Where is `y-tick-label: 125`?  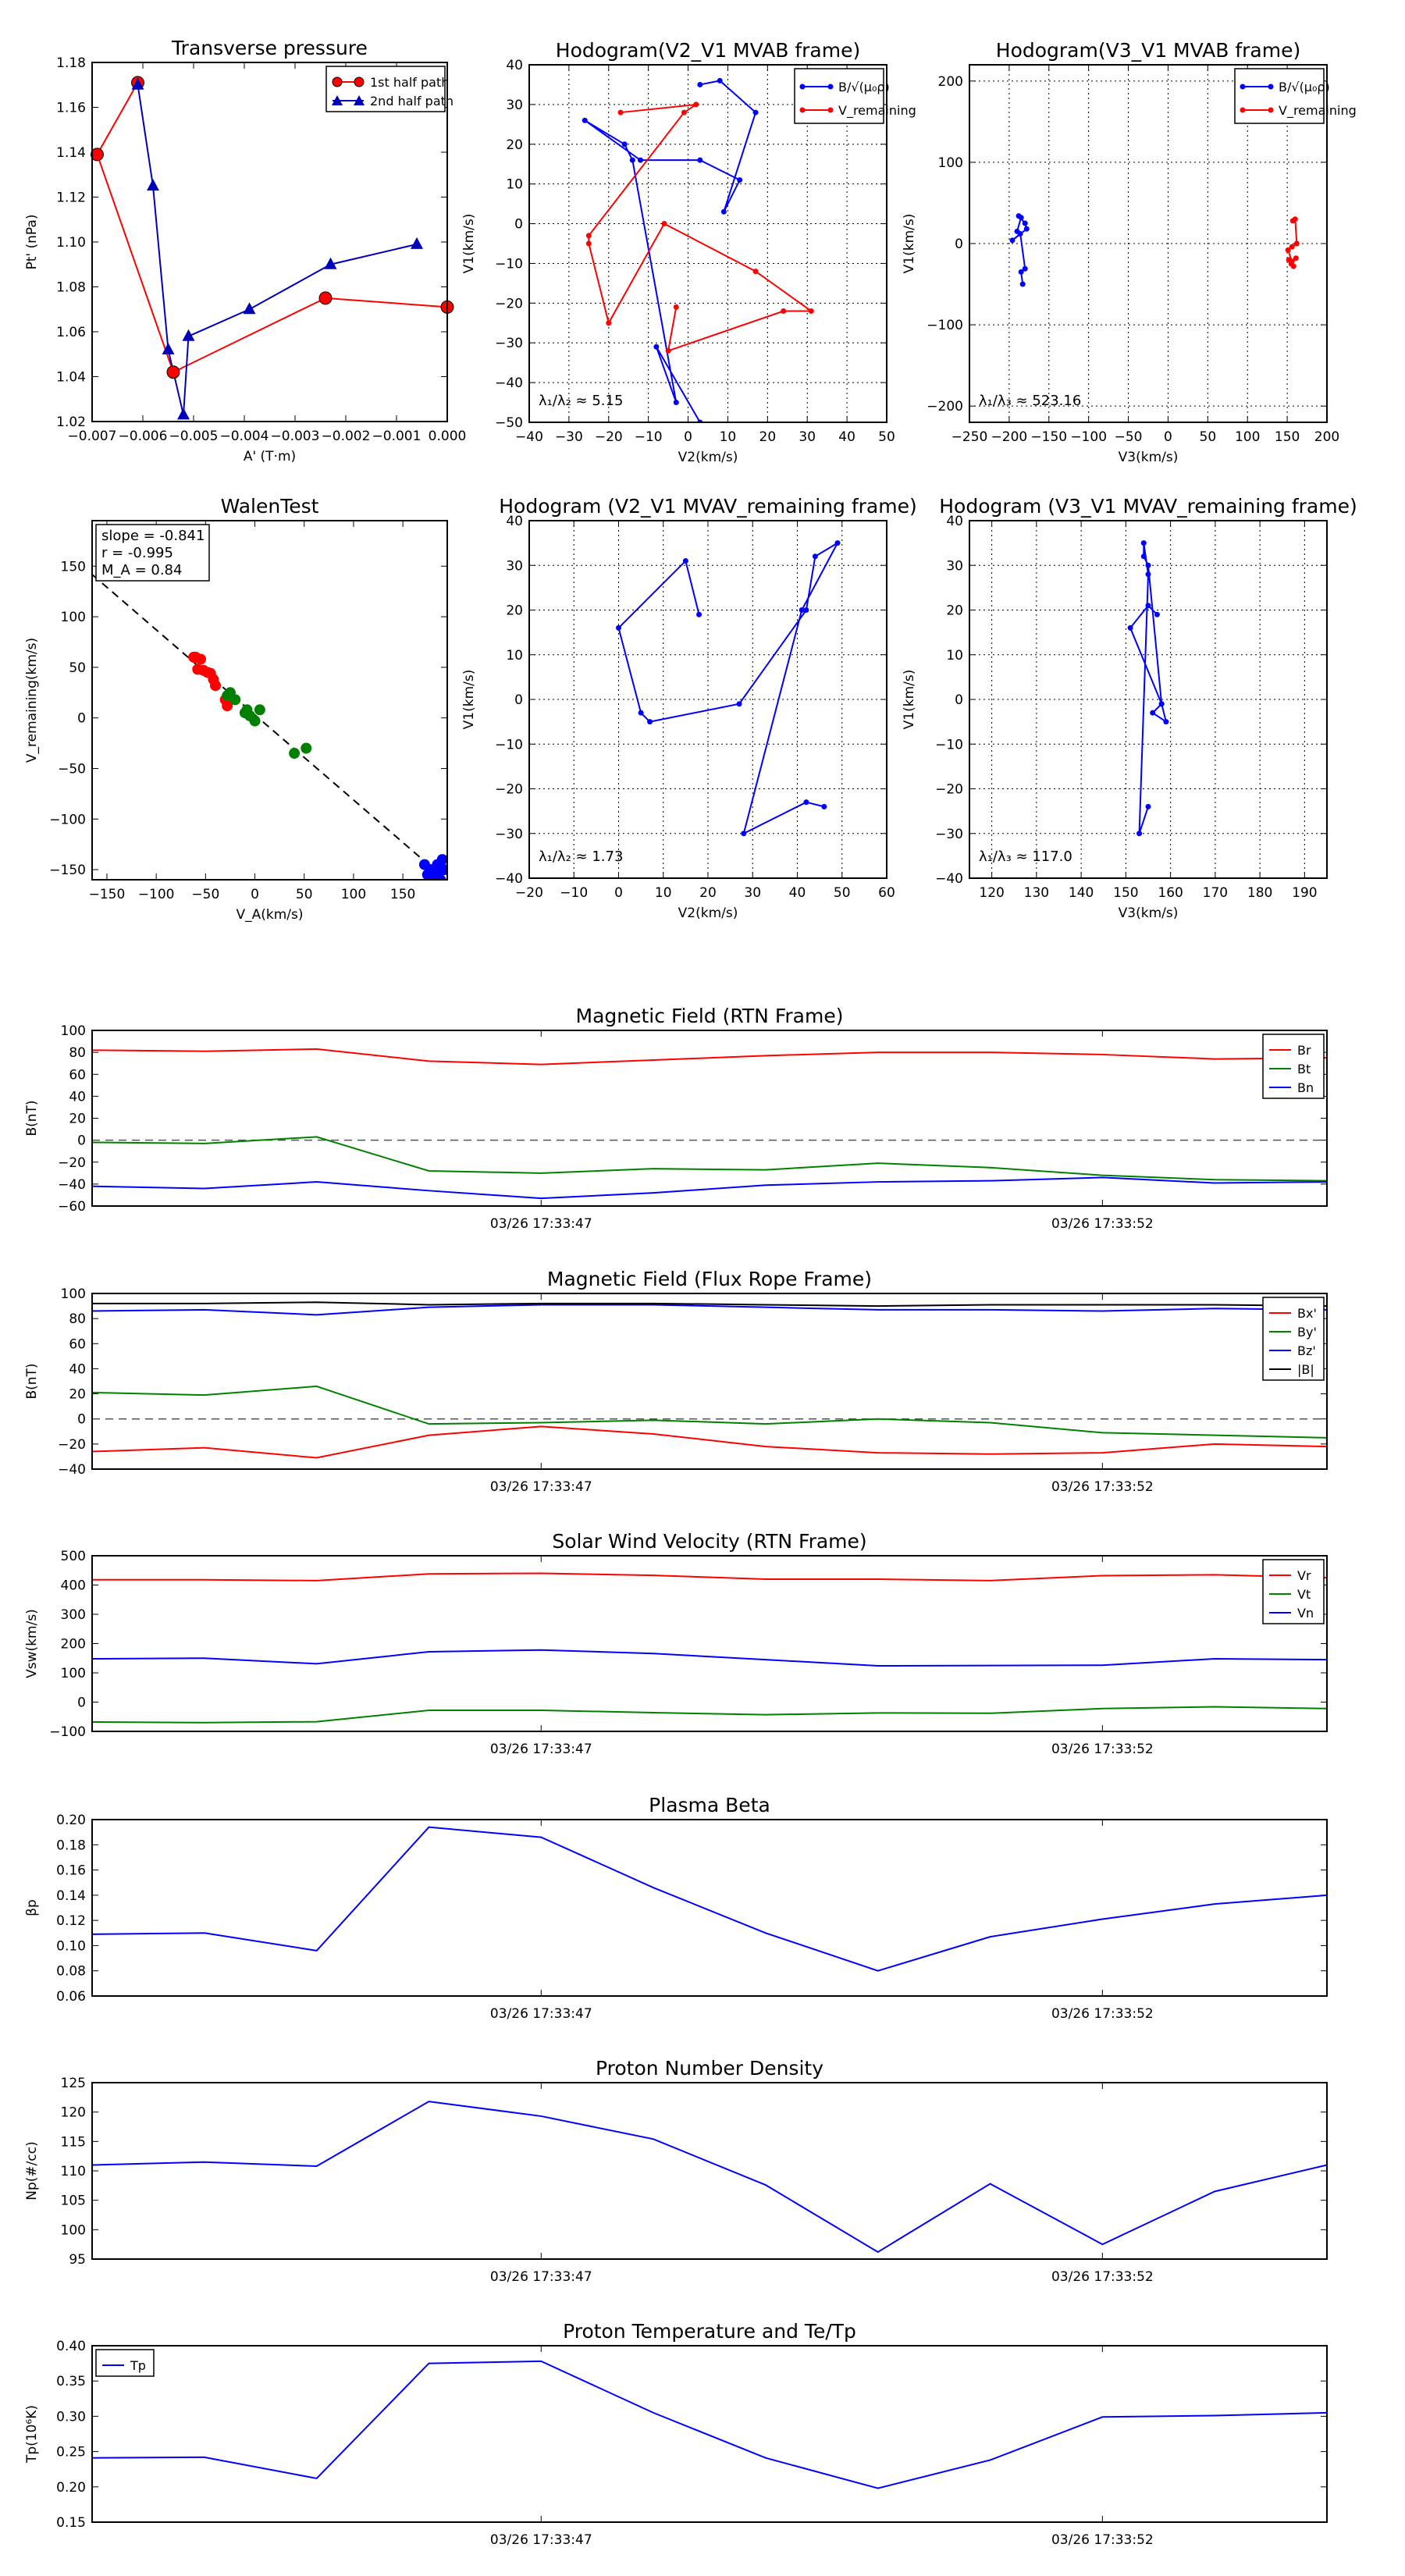 y-tick-label: 125 is located at coordinates (73, 2083).